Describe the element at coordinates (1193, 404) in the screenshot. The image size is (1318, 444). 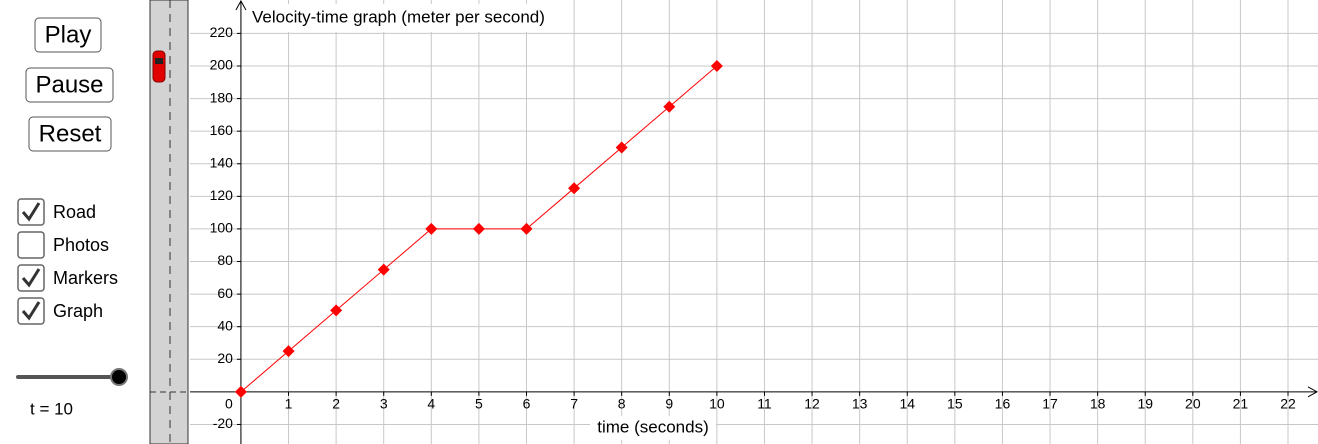
I see `x-tick-label: 20` at that location.